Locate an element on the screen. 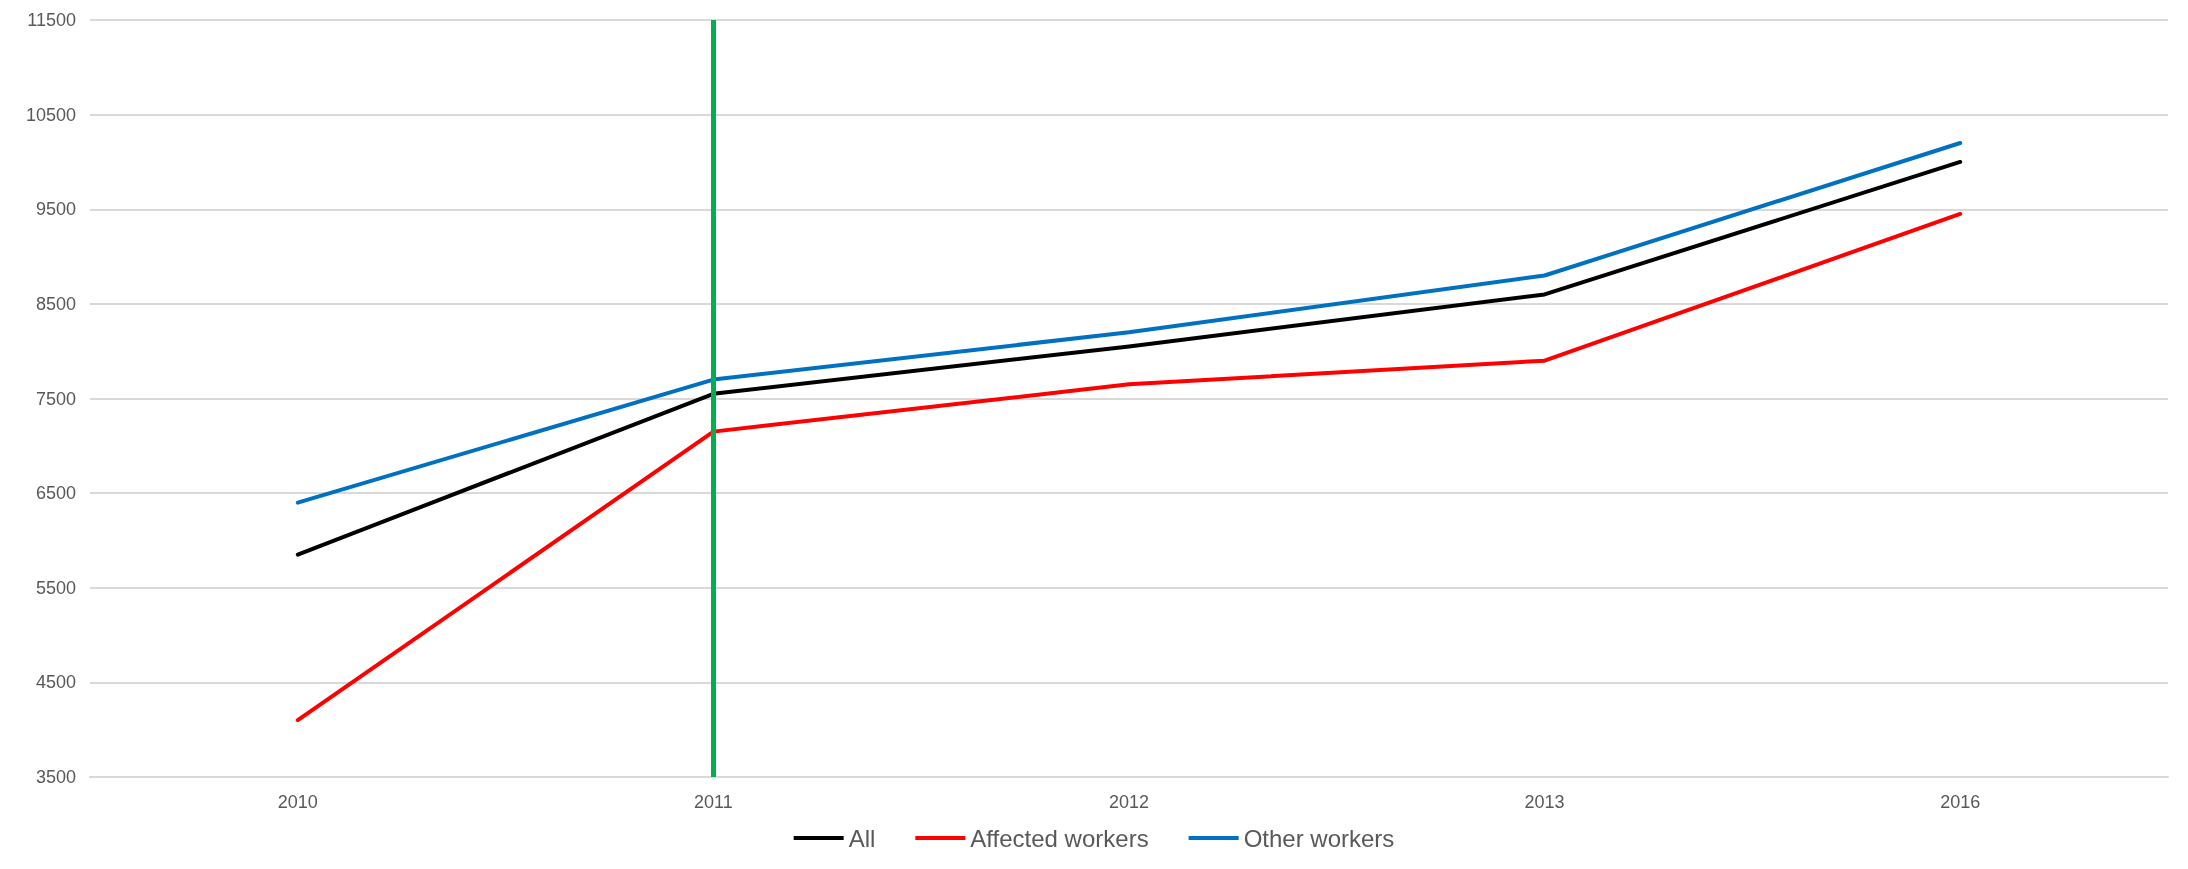 The height and width of the screenshot is (869, 2188). y-tick-label: 10500 is located at coordinates (50, 114).